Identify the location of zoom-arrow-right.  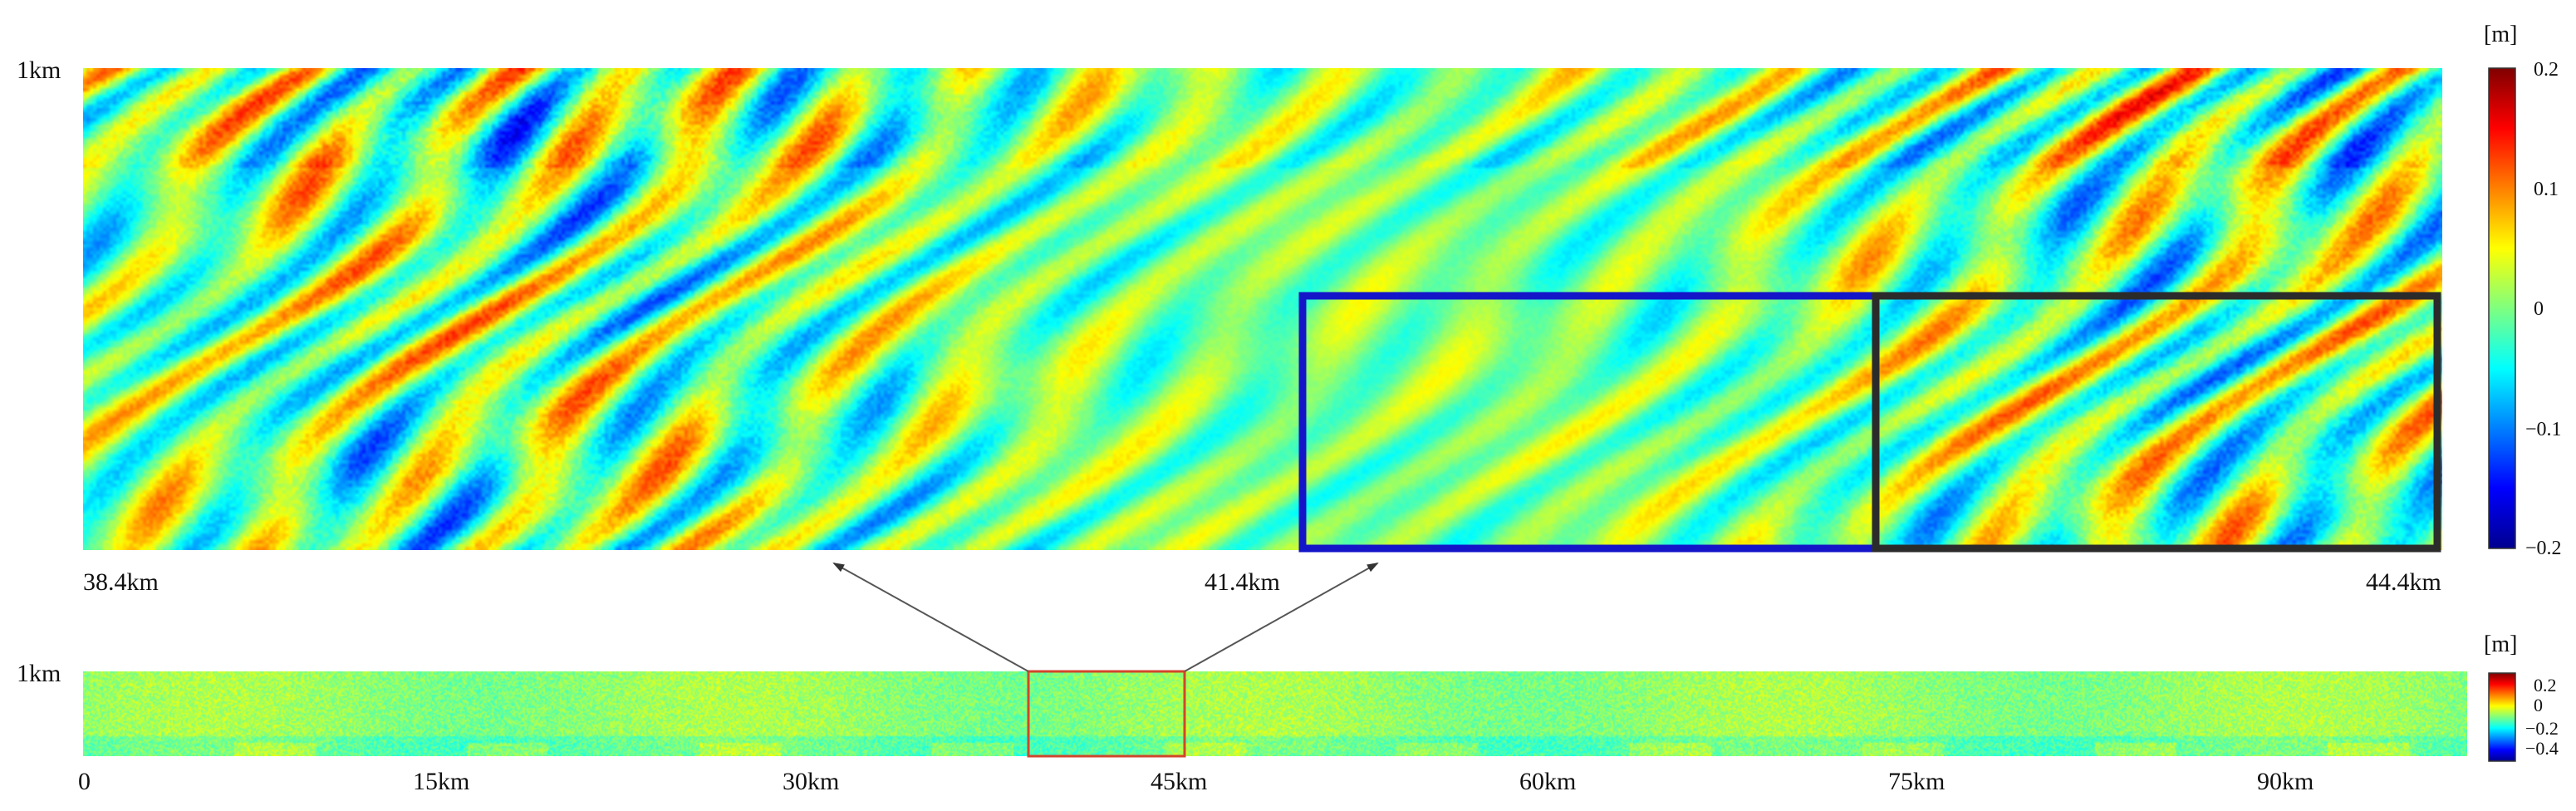
(1281, 617).